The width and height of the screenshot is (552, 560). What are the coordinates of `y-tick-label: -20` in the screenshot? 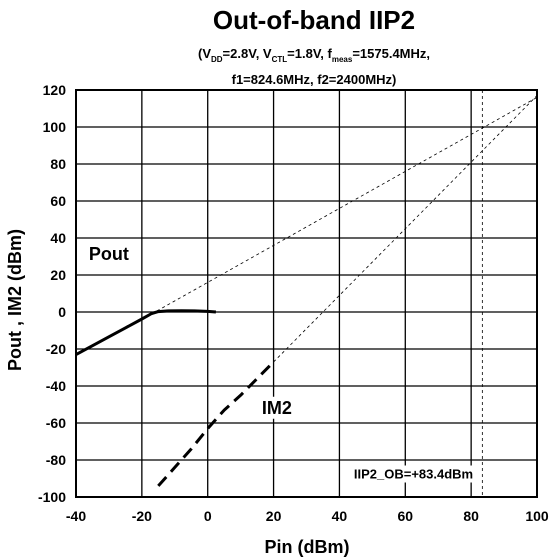 It's located at (56, 349).